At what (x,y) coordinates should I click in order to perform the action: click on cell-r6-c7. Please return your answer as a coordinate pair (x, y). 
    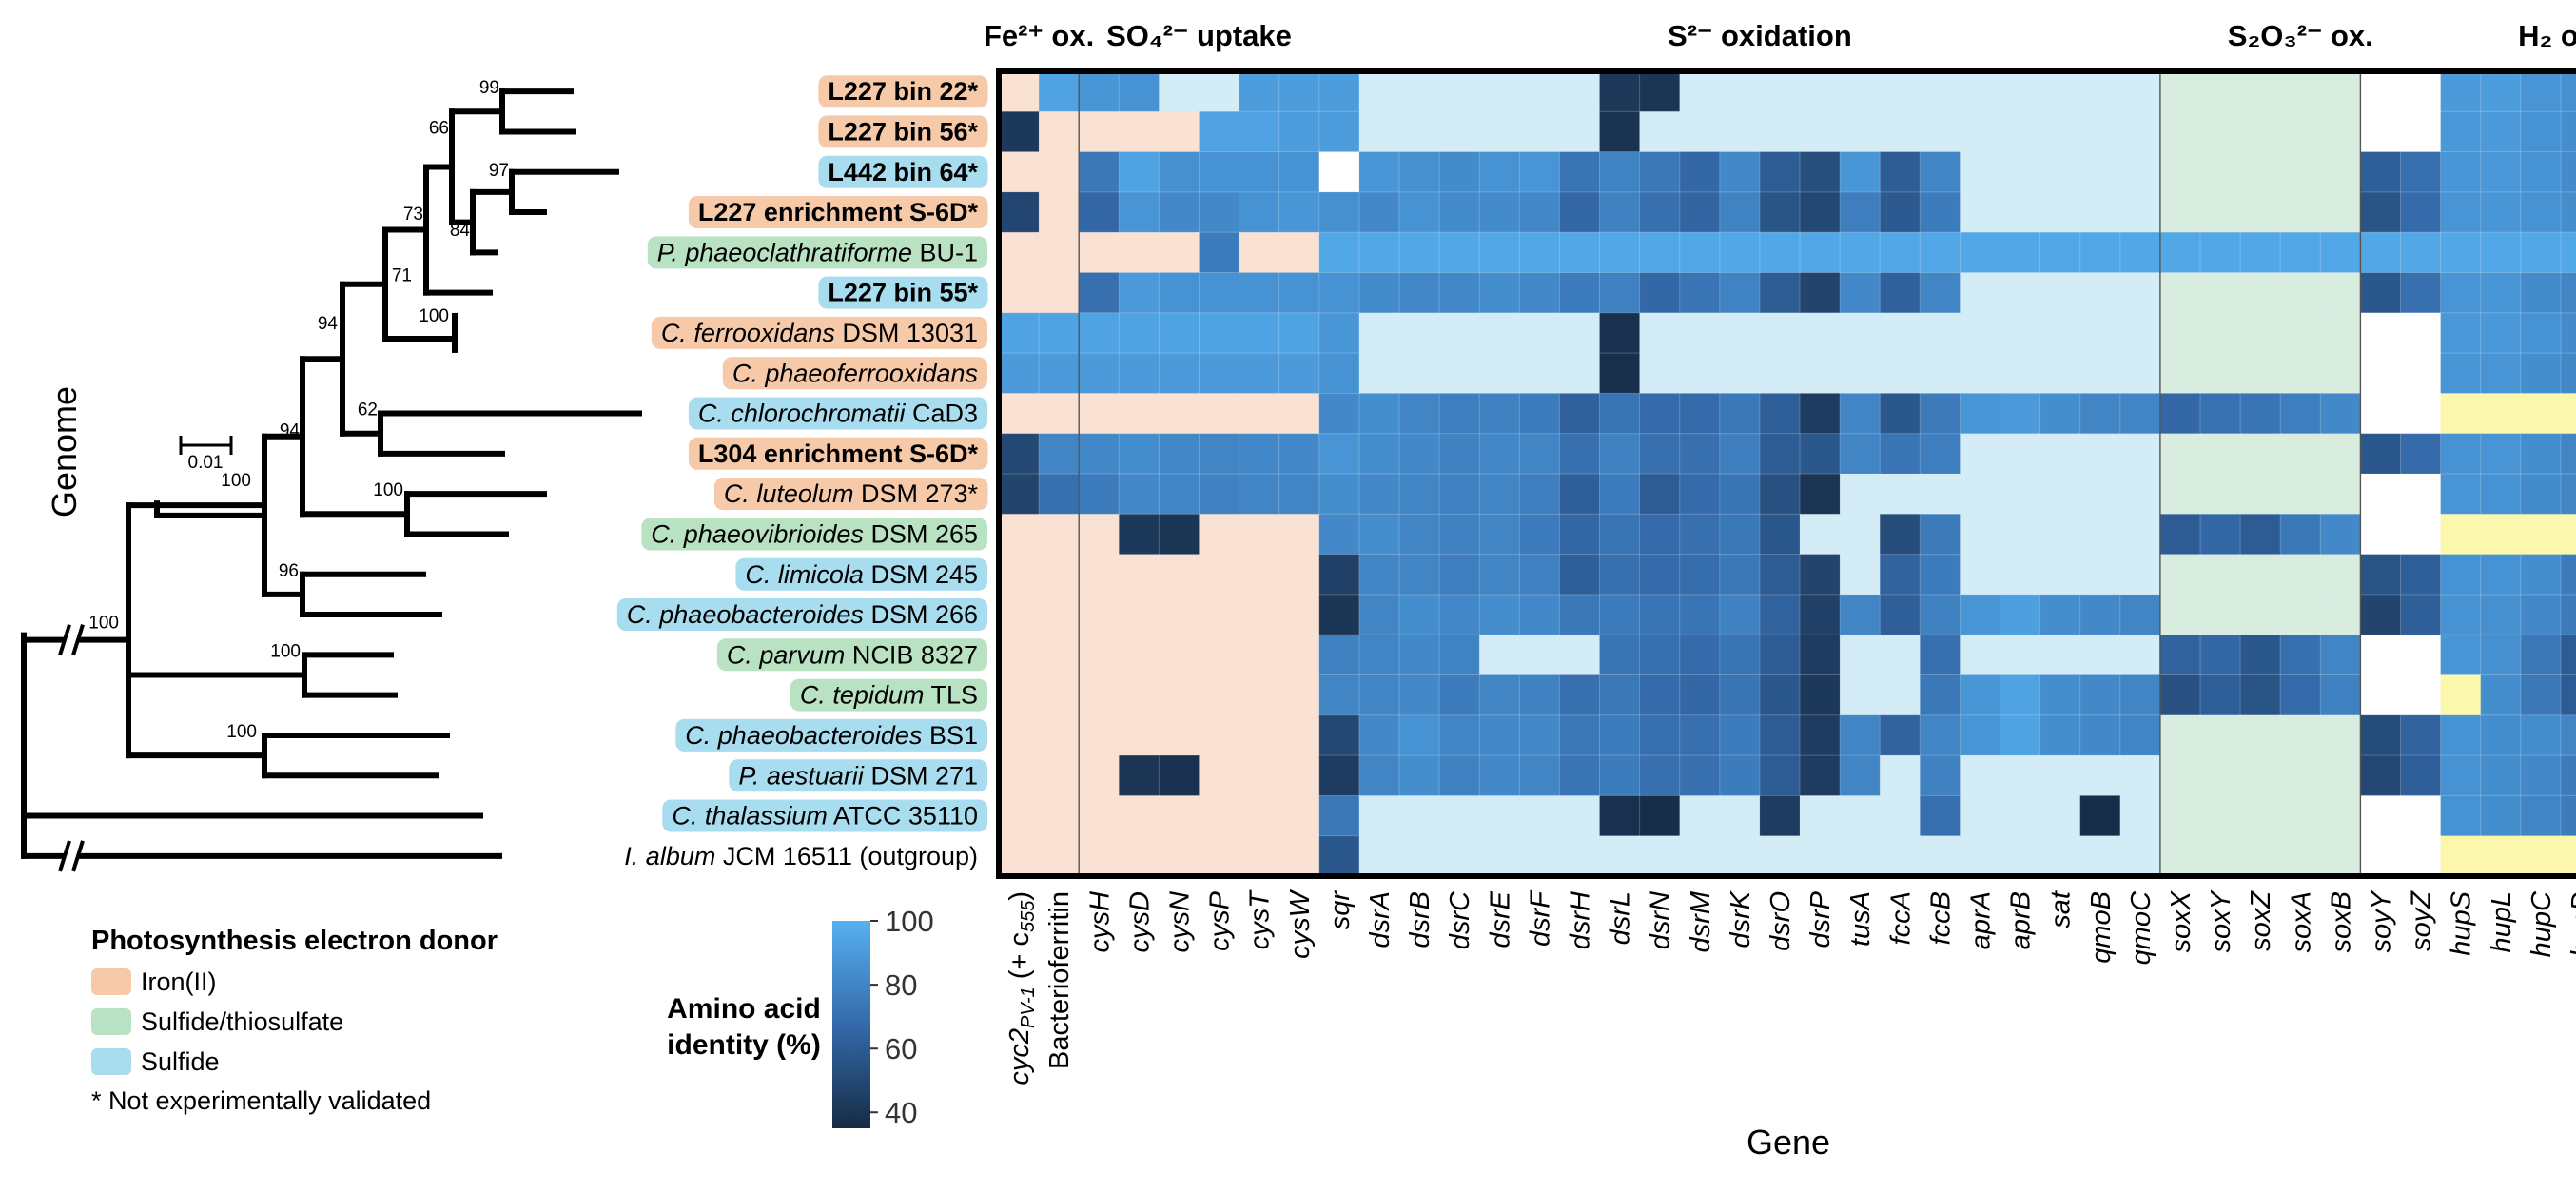
    Looking at the image, I should click on (1299, 333).